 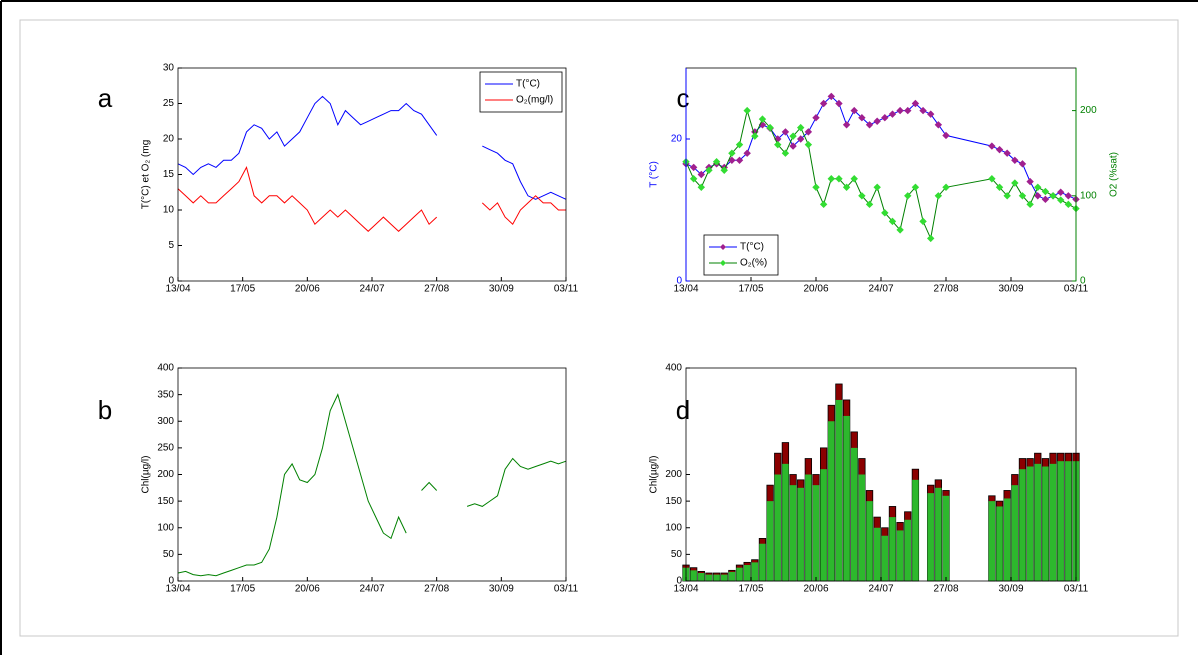 What do you see at coordinates (169, 174) in the screenshot?
I see `y-tick-label: 15` at bounding box center [169, 174].